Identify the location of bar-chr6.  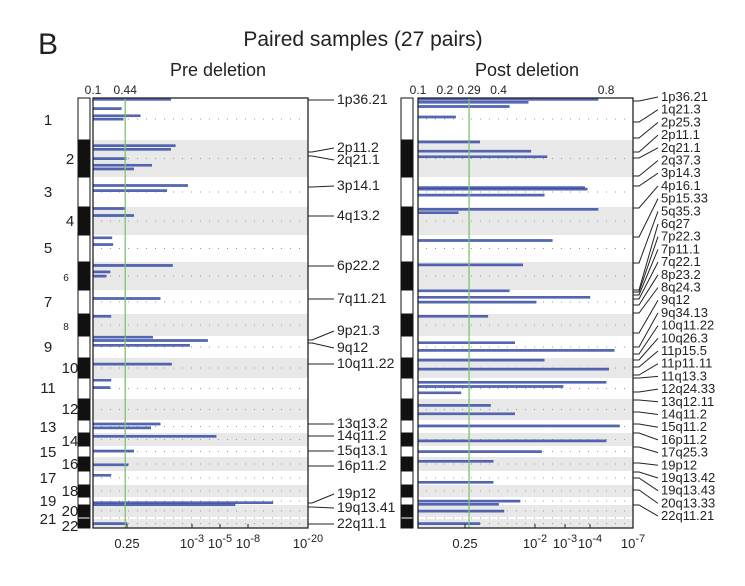
(101, 272).